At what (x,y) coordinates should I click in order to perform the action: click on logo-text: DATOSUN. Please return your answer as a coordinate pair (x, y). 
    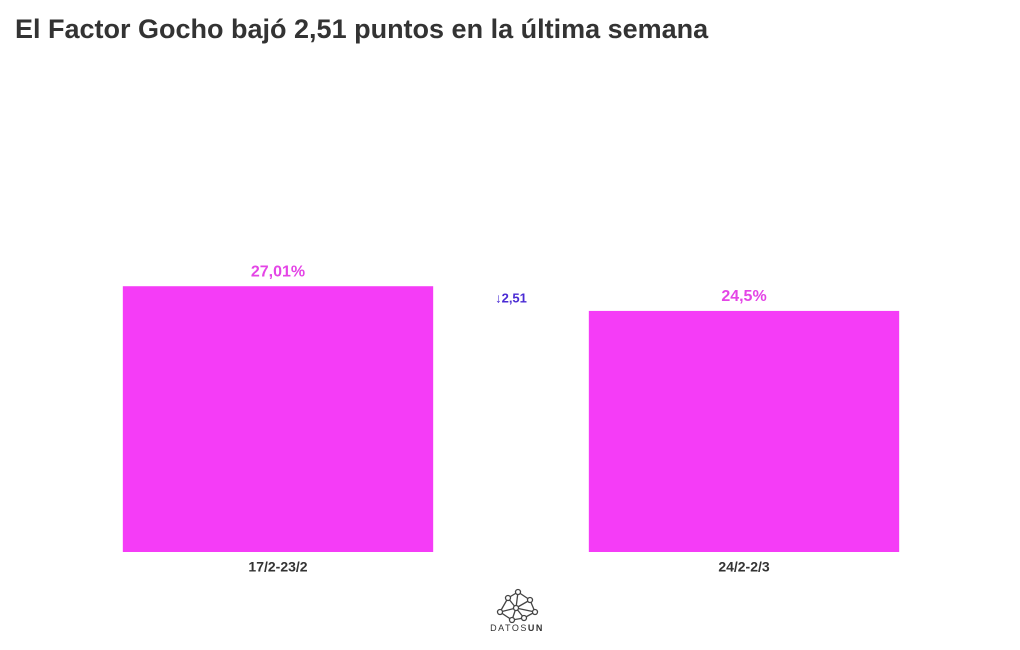
    Looking at the image, I should click on (517, 628).